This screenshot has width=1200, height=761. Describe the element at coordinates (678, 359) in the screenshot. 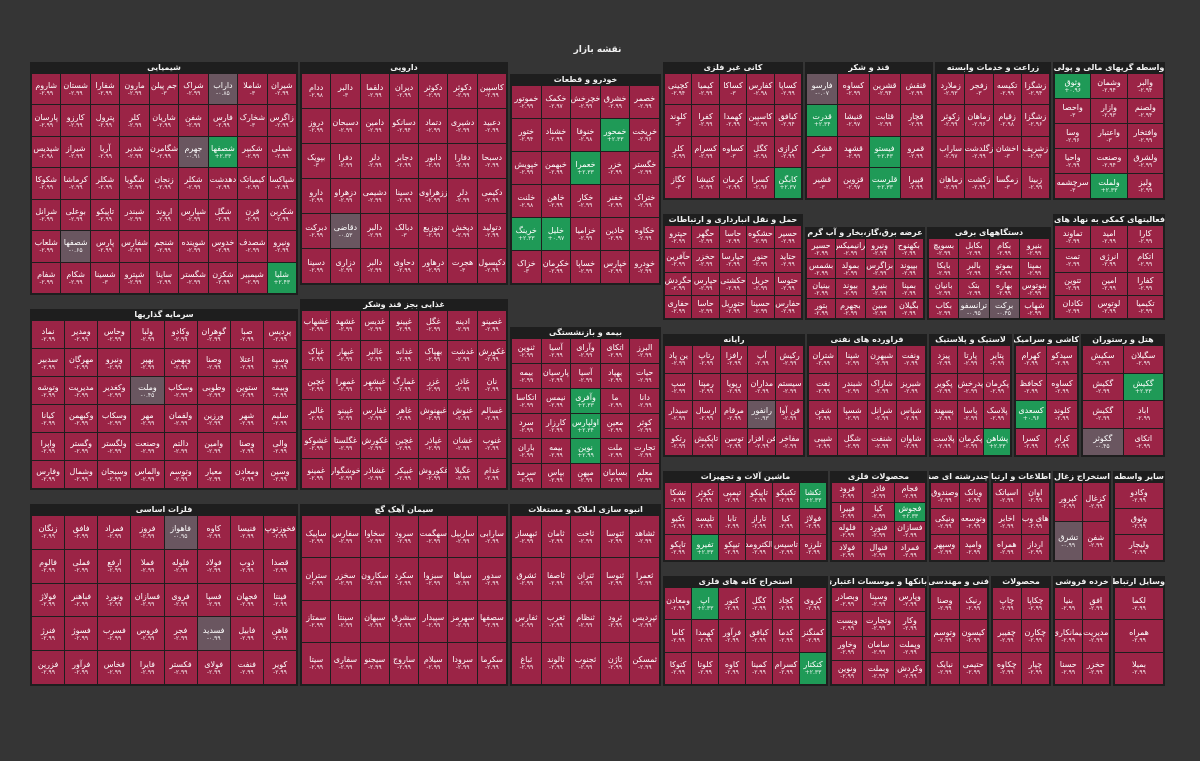

I see `stock-tile: ین پاد -۲.۹۹` at that location.